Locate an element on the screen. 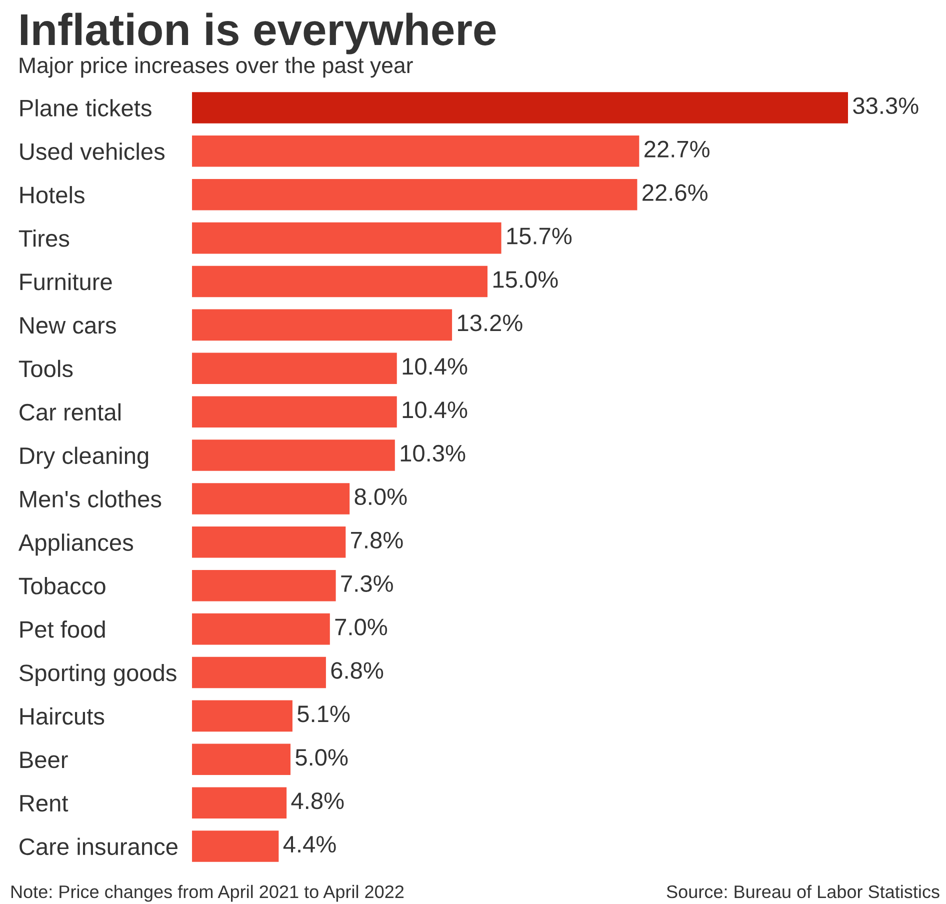 This screenshot has height=904, width=946. y-tick-label: Beer is located at coordinates (44, 760).